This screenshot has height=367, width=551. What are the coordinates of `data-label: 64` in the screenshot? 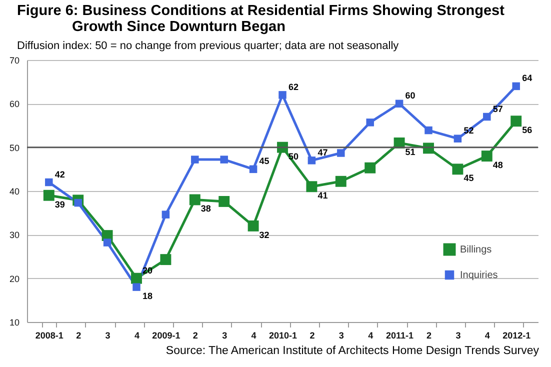 It's located at (527, 78).